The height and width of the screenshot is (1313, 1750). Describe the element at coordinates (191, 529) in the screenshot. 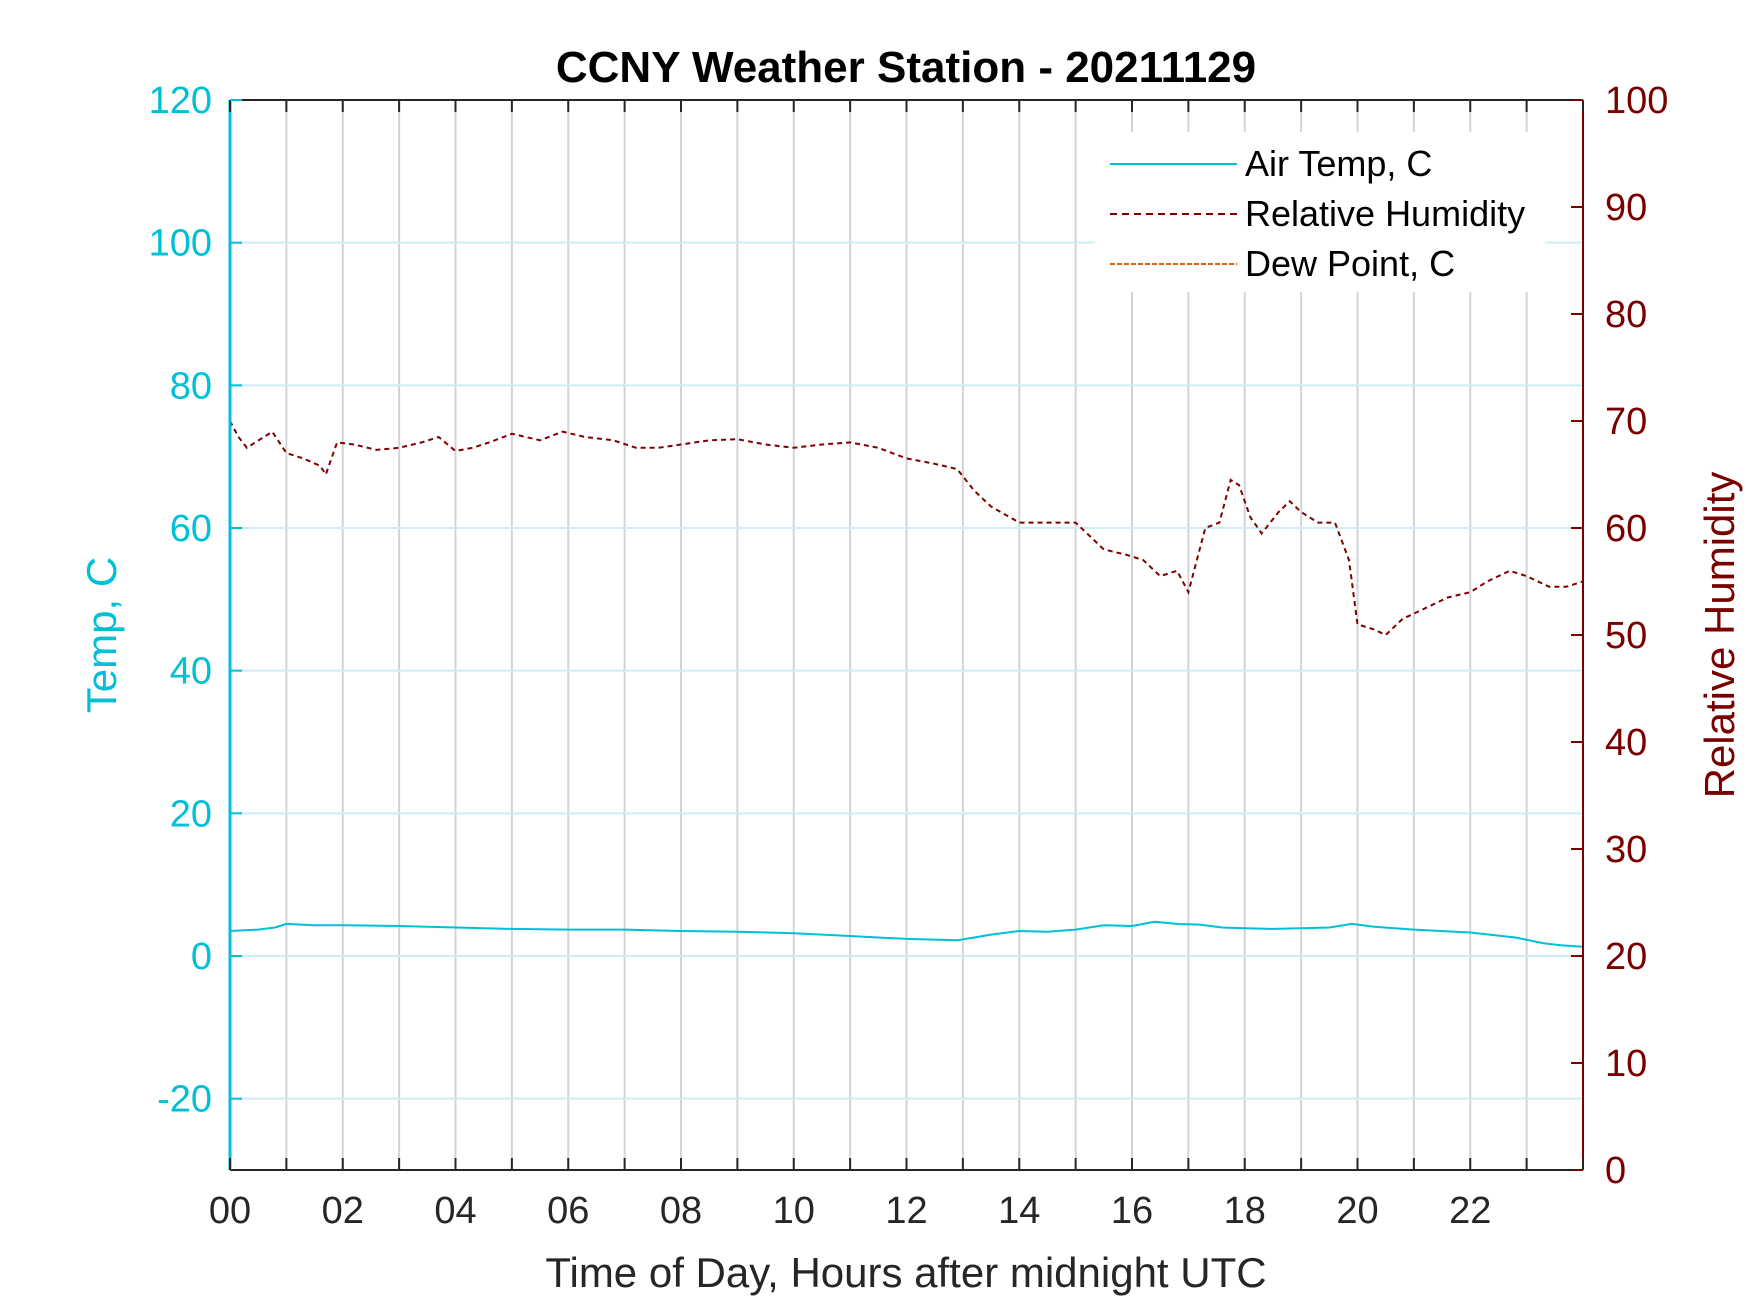

I see `y-left-tick-label: 60` at that location.